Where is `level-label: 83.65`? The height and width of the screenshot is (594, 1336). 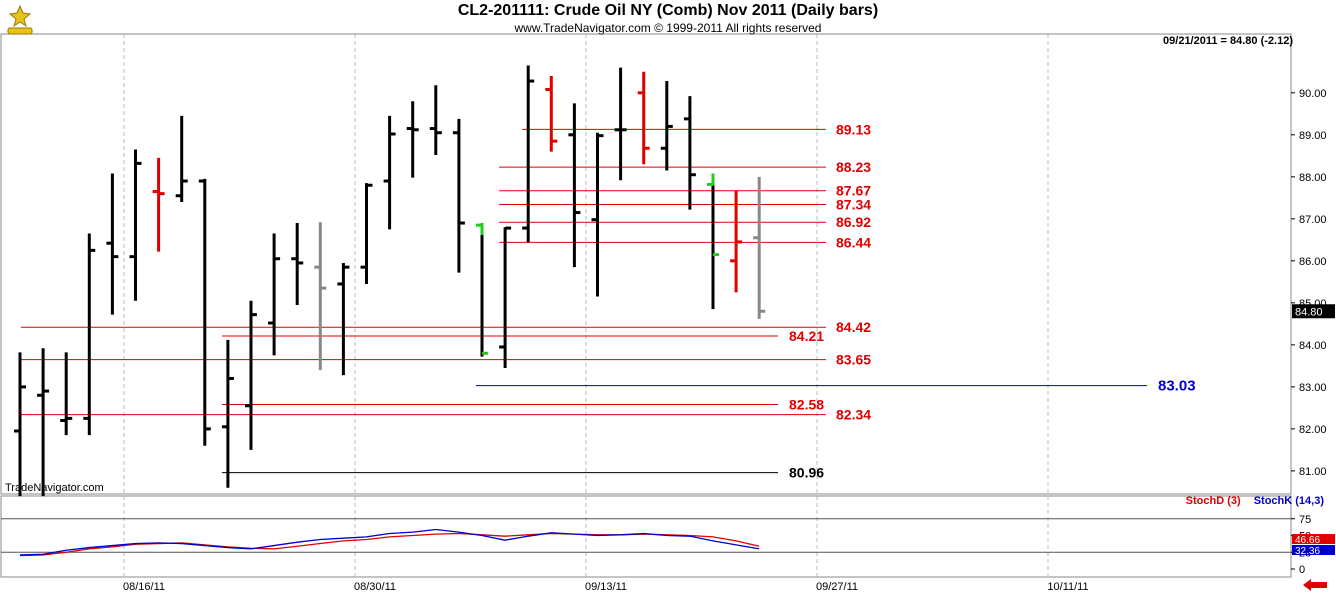 level-label: 83.65 is located at coordinates (853, 360).